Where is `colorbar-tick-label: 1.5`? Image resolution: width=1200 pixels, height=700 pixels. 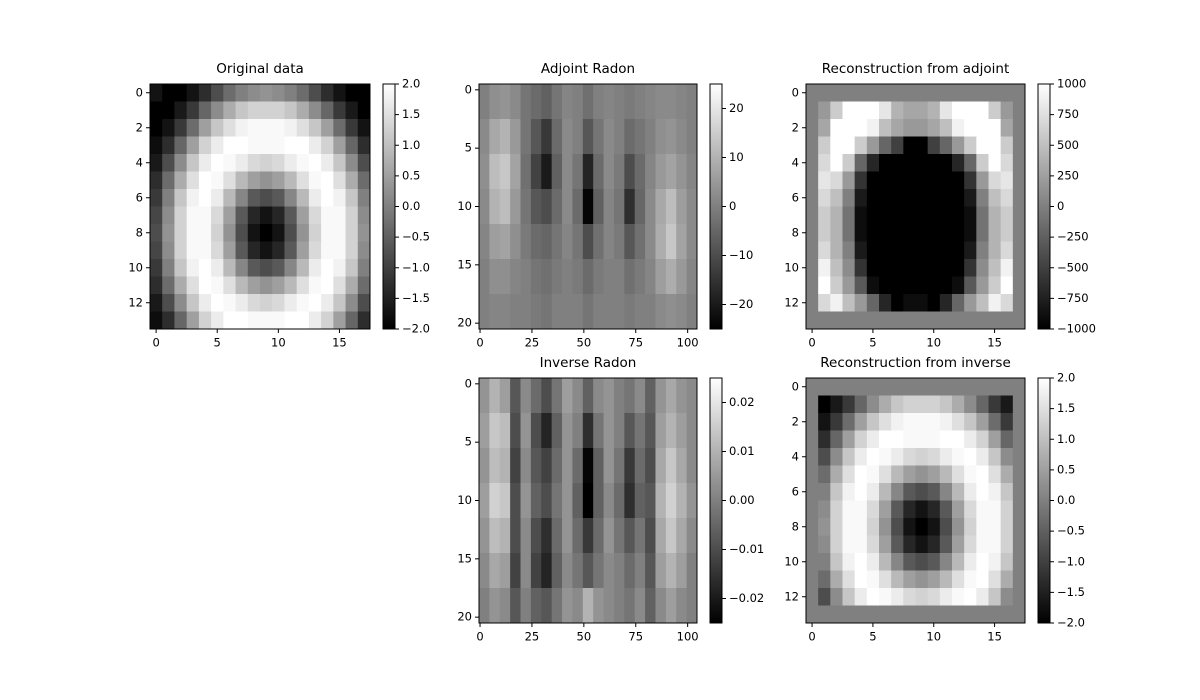 colorbar-tick-label: 1.5 is located at coordinates (1066, 408).